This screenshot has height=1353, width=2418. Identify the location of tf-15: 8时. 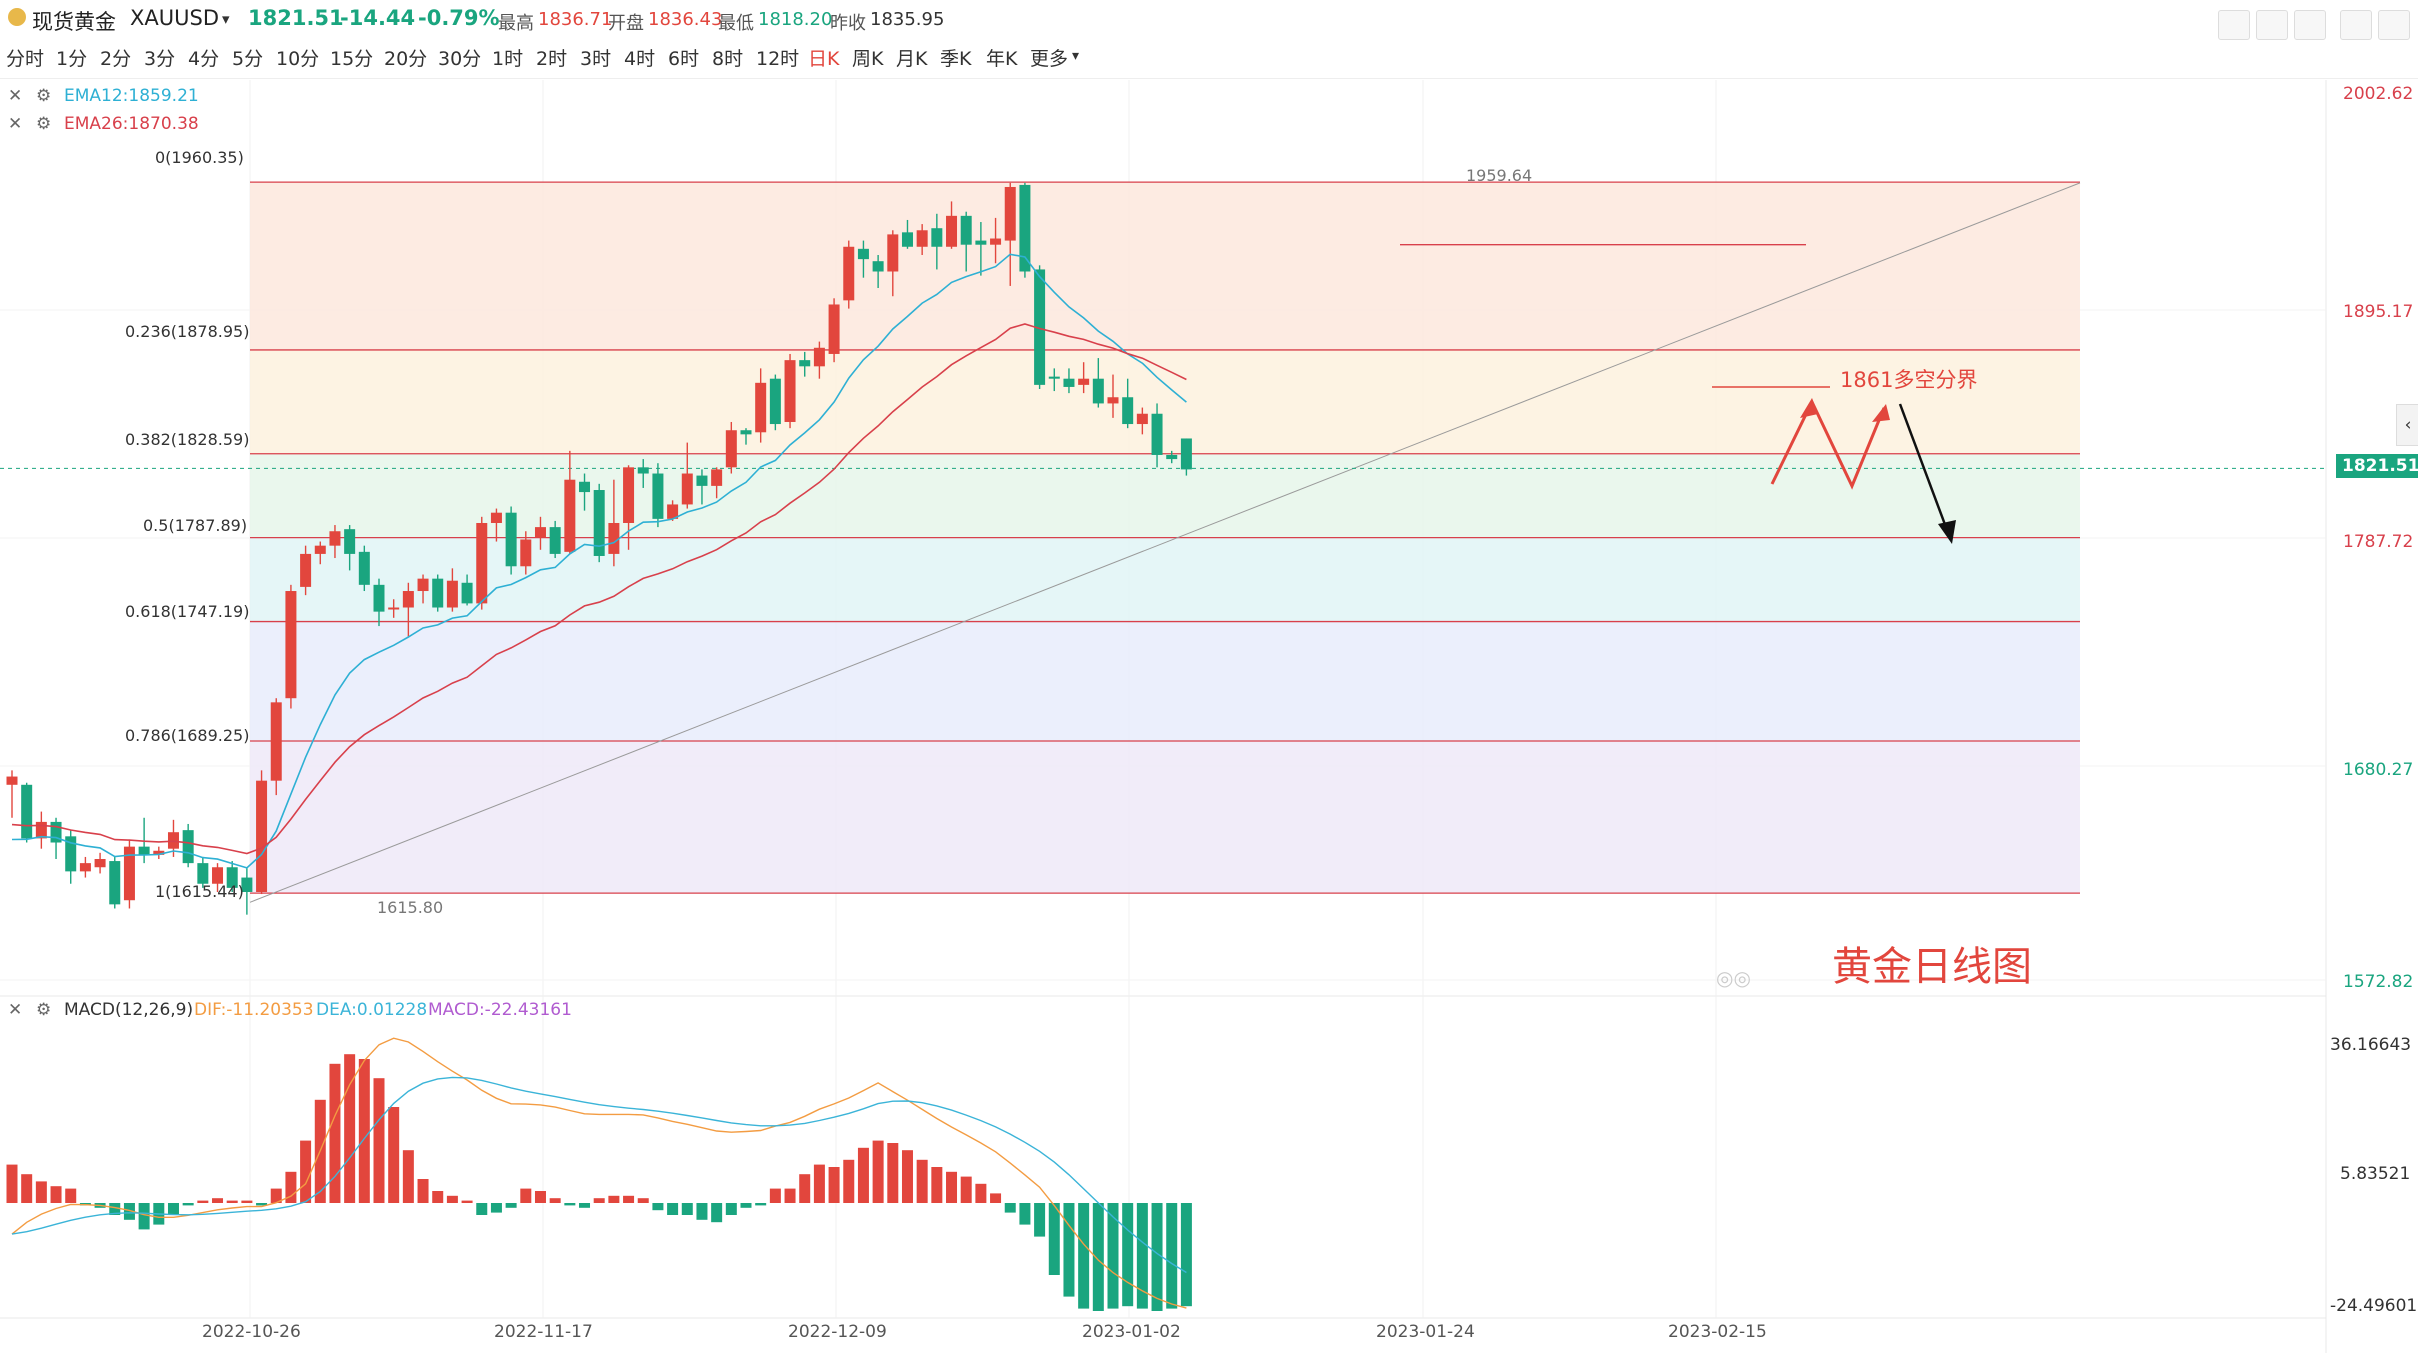
(728, 59).